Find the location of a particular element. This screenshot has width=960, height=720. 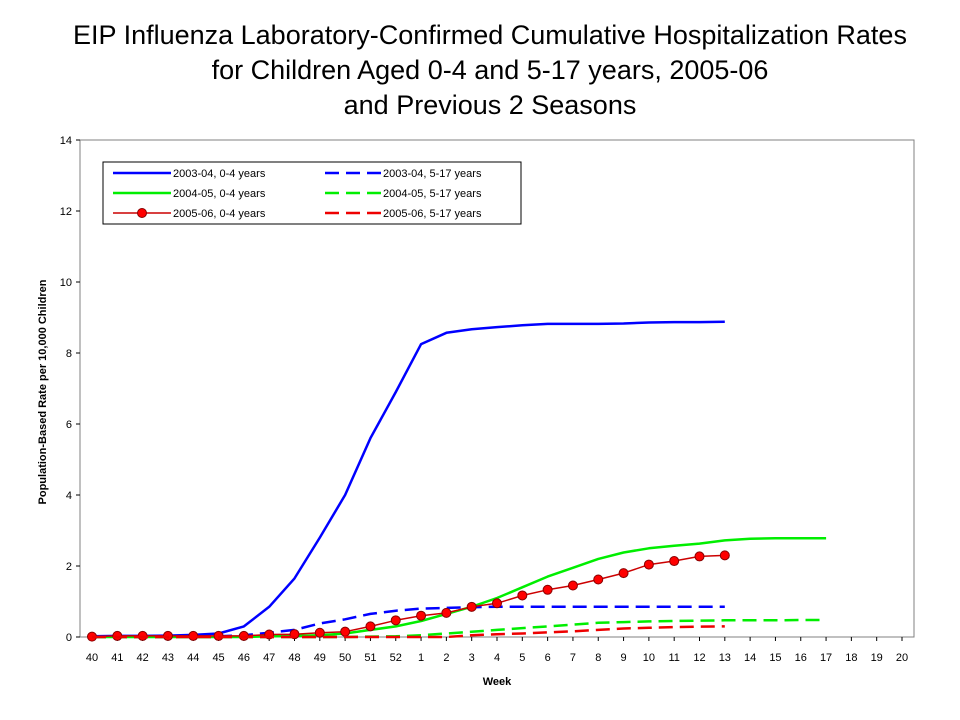

y-tick-label: 4 is located at coordinates (69, 496).